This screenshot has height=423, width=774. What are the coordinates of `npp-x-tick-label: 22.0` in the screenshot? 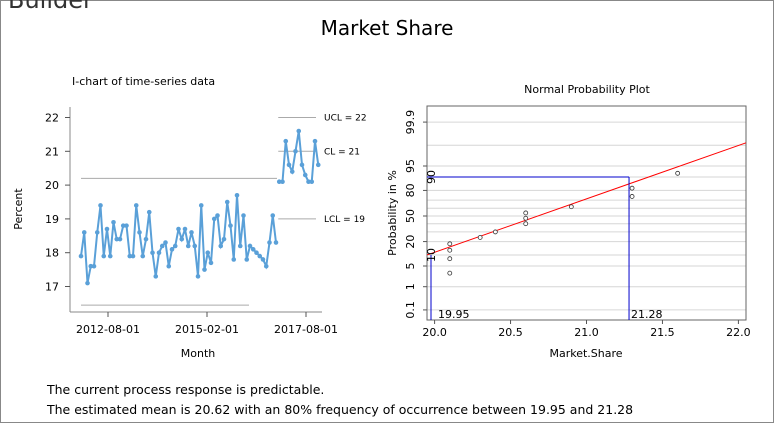 It's located at (738, 332).